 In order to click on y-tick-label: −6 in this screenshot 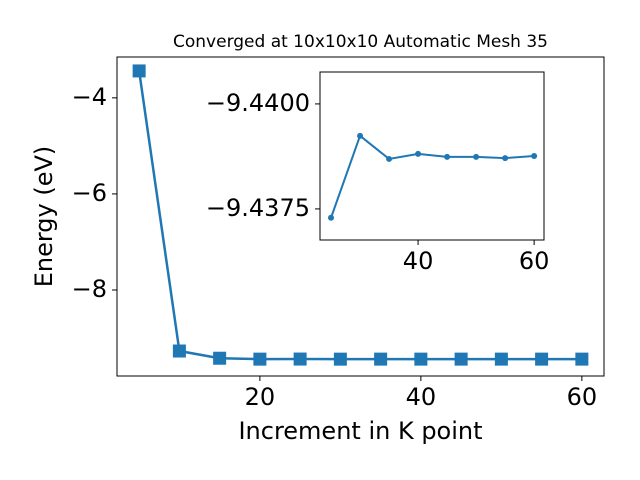, I will do `click(89, 193)`.